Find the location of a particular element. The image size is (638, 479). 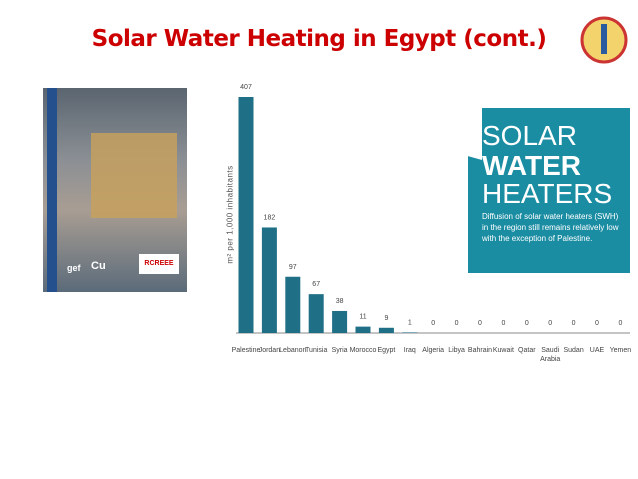

x-tick-label: UAE is located at coordinates (597, 350).